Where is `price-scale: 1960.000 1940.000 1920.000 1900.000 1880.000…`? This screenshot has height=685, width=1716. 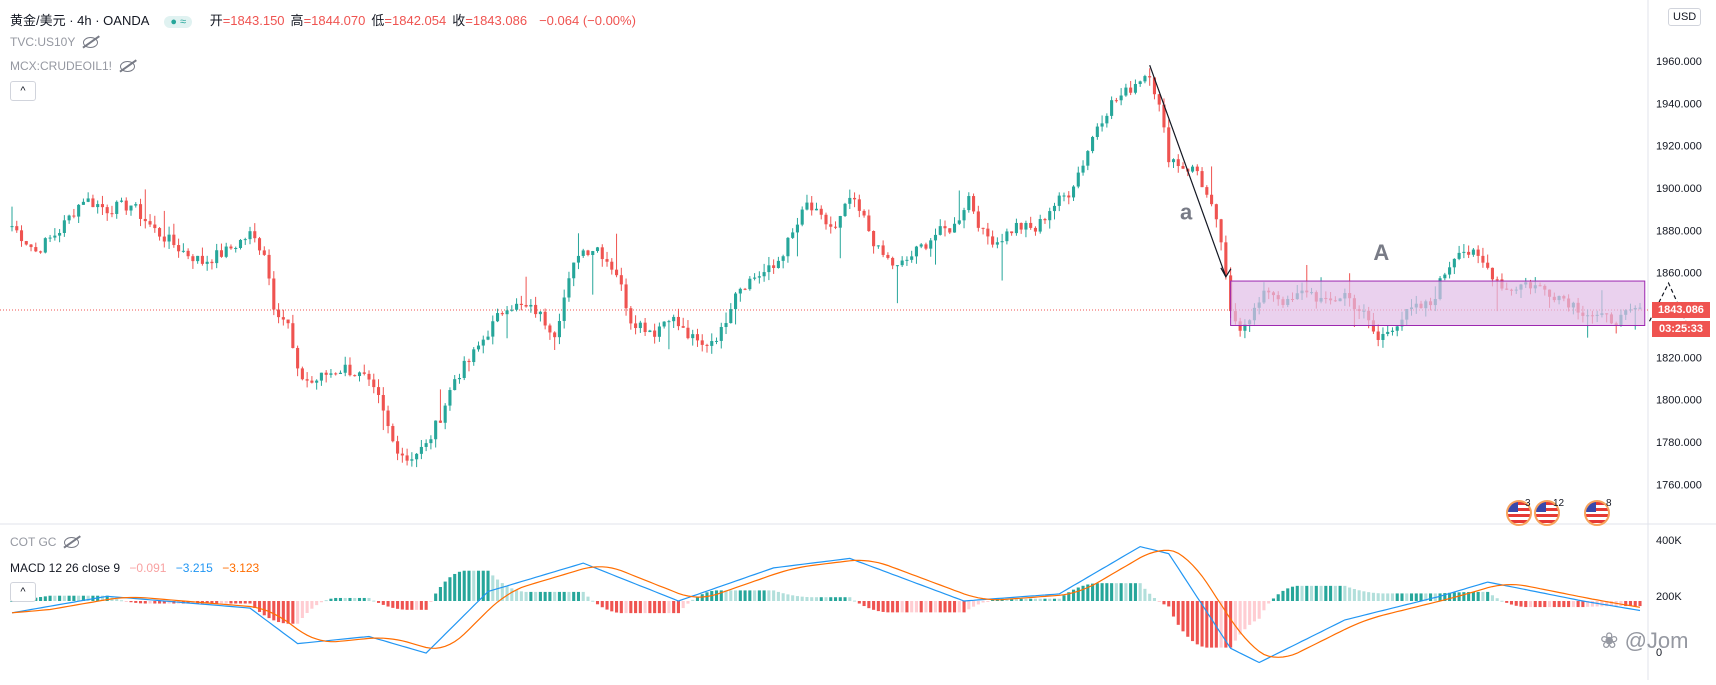
price-scale: 1960.000 1940.000 1920.000 1900.000 1880.000… is located at coordinates (1679, 273).